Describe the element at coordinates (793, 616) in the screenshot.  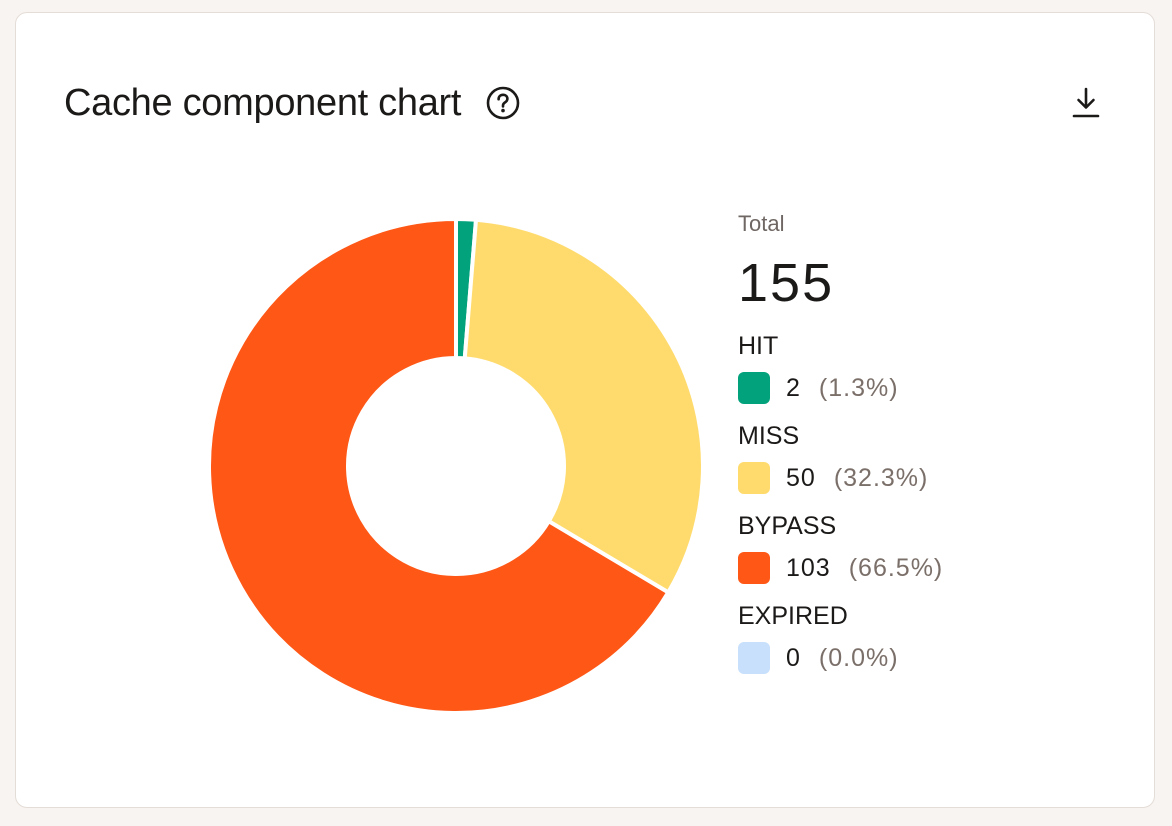
I see `legend-label: EXPIRED` at that location.